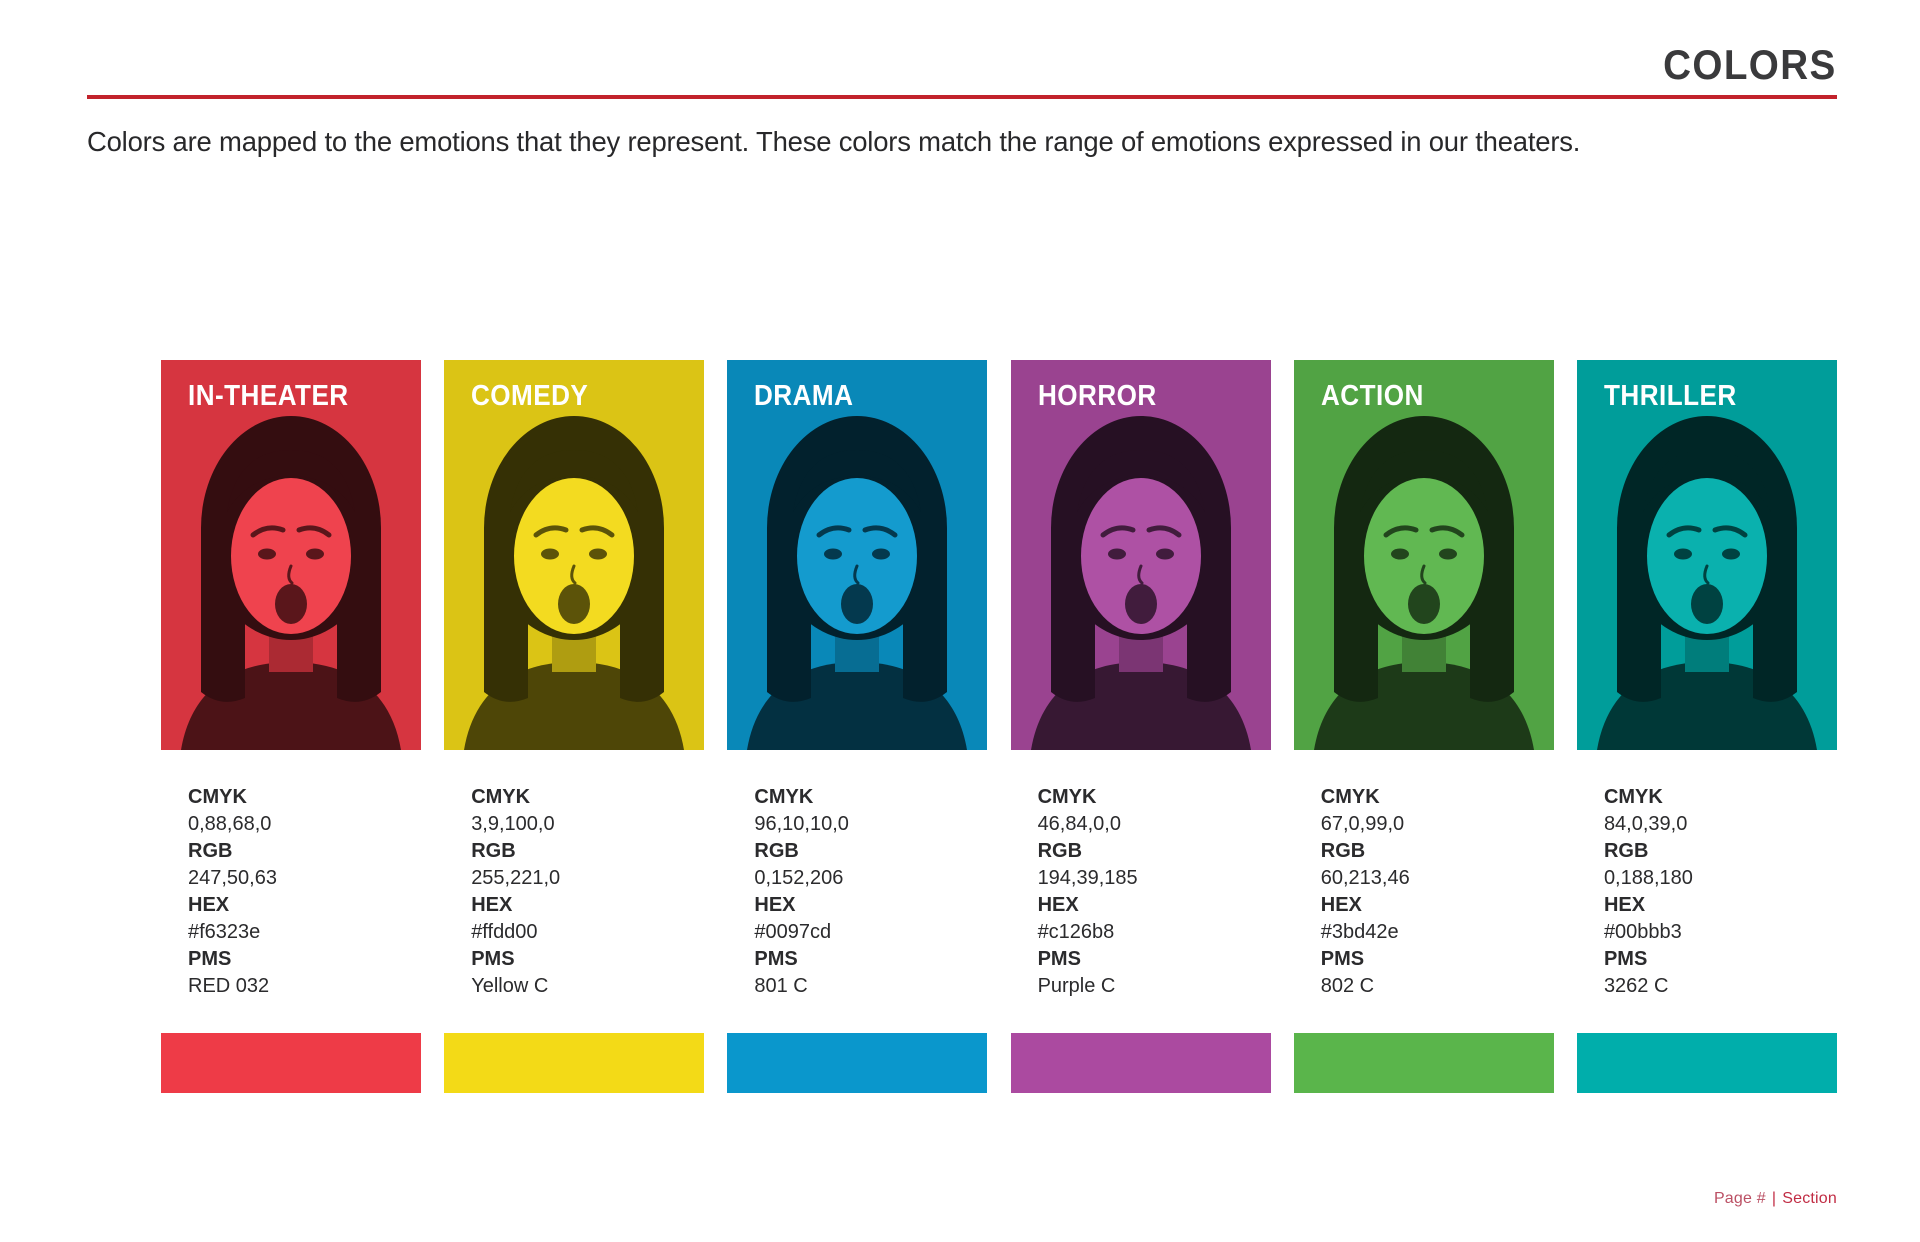 The width and height of the screenshot is (1920, 1242). Describe the element at coordinates (1347, 986) in the screenshot. I see `spec-value-pms: 802 C` at that location.